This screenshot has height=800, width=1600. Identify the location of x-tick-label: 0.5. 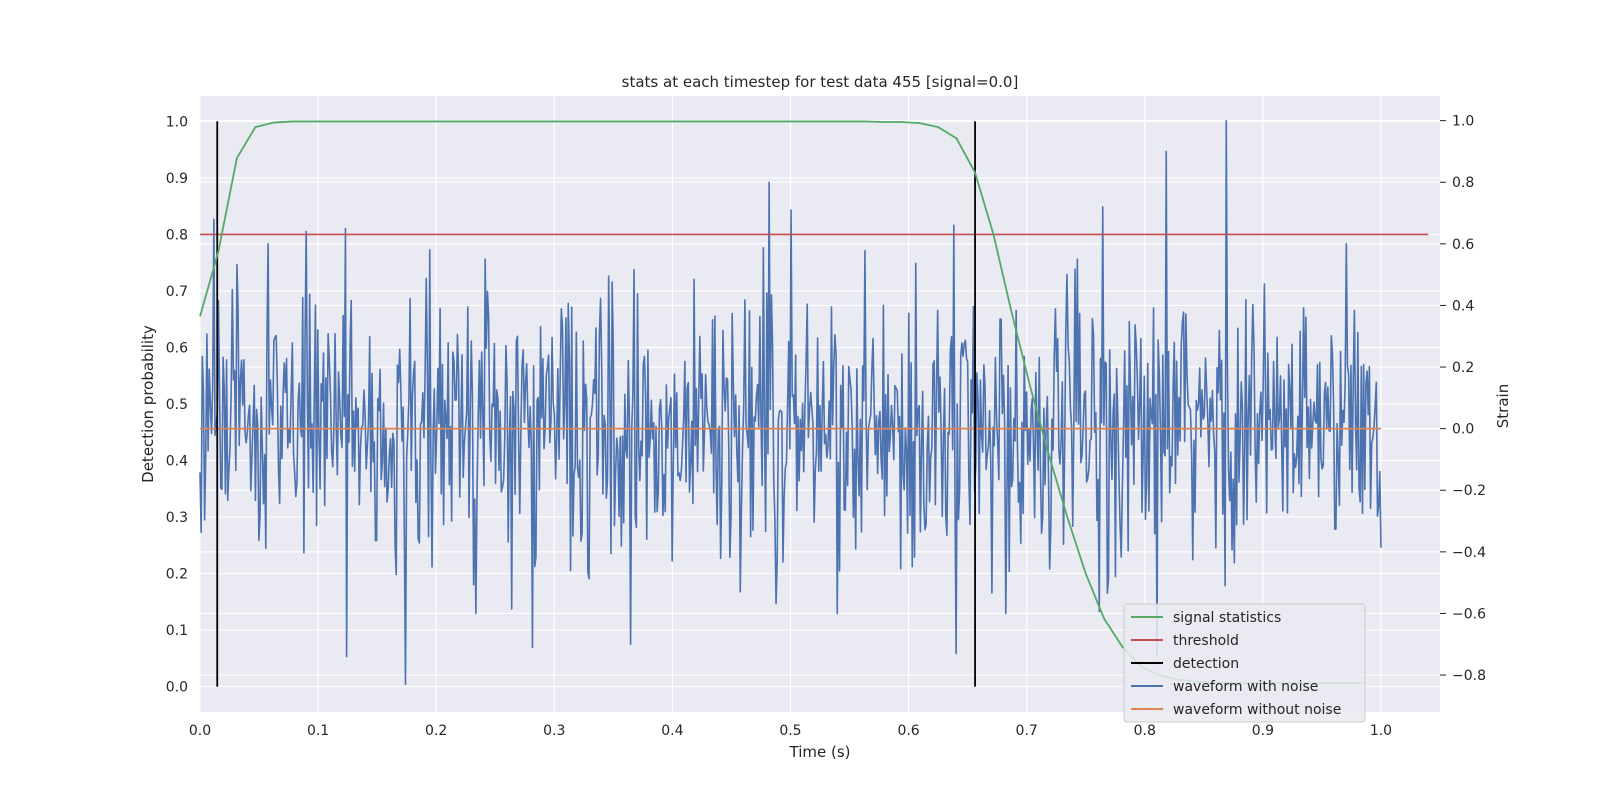
(790, 731).